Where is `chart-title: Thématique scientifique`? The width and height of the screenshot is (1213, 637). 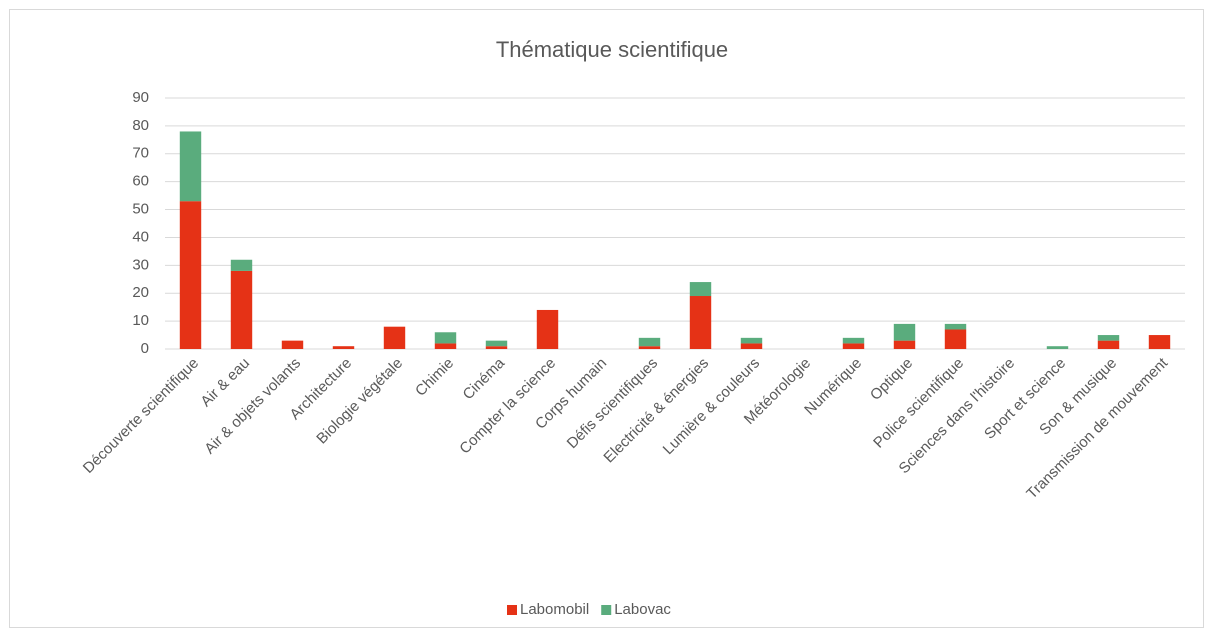
chart-title: Thématique scientifique is located at coordinates (612, 49).